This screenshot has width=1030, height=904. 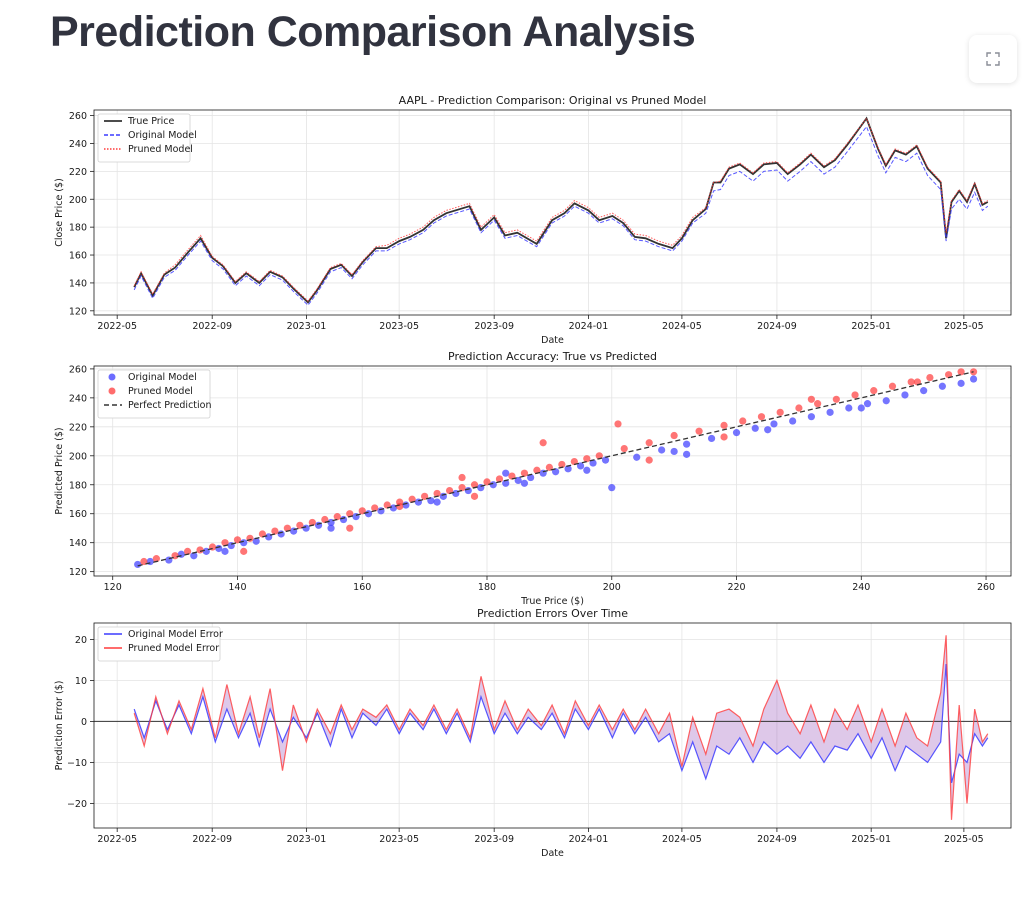 I want to click on page-title: Prediction Comparison Analysis, so click(x=373, y=32).